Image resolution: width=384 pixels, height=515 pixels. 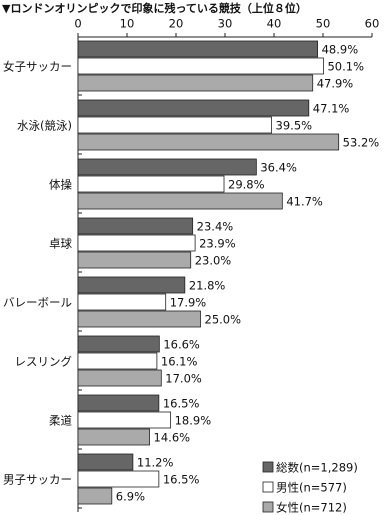 What do you see at coordinates (361, 143) in the screenshot?
I see `value-label: 53.2%` at bounding box center [361, 143].